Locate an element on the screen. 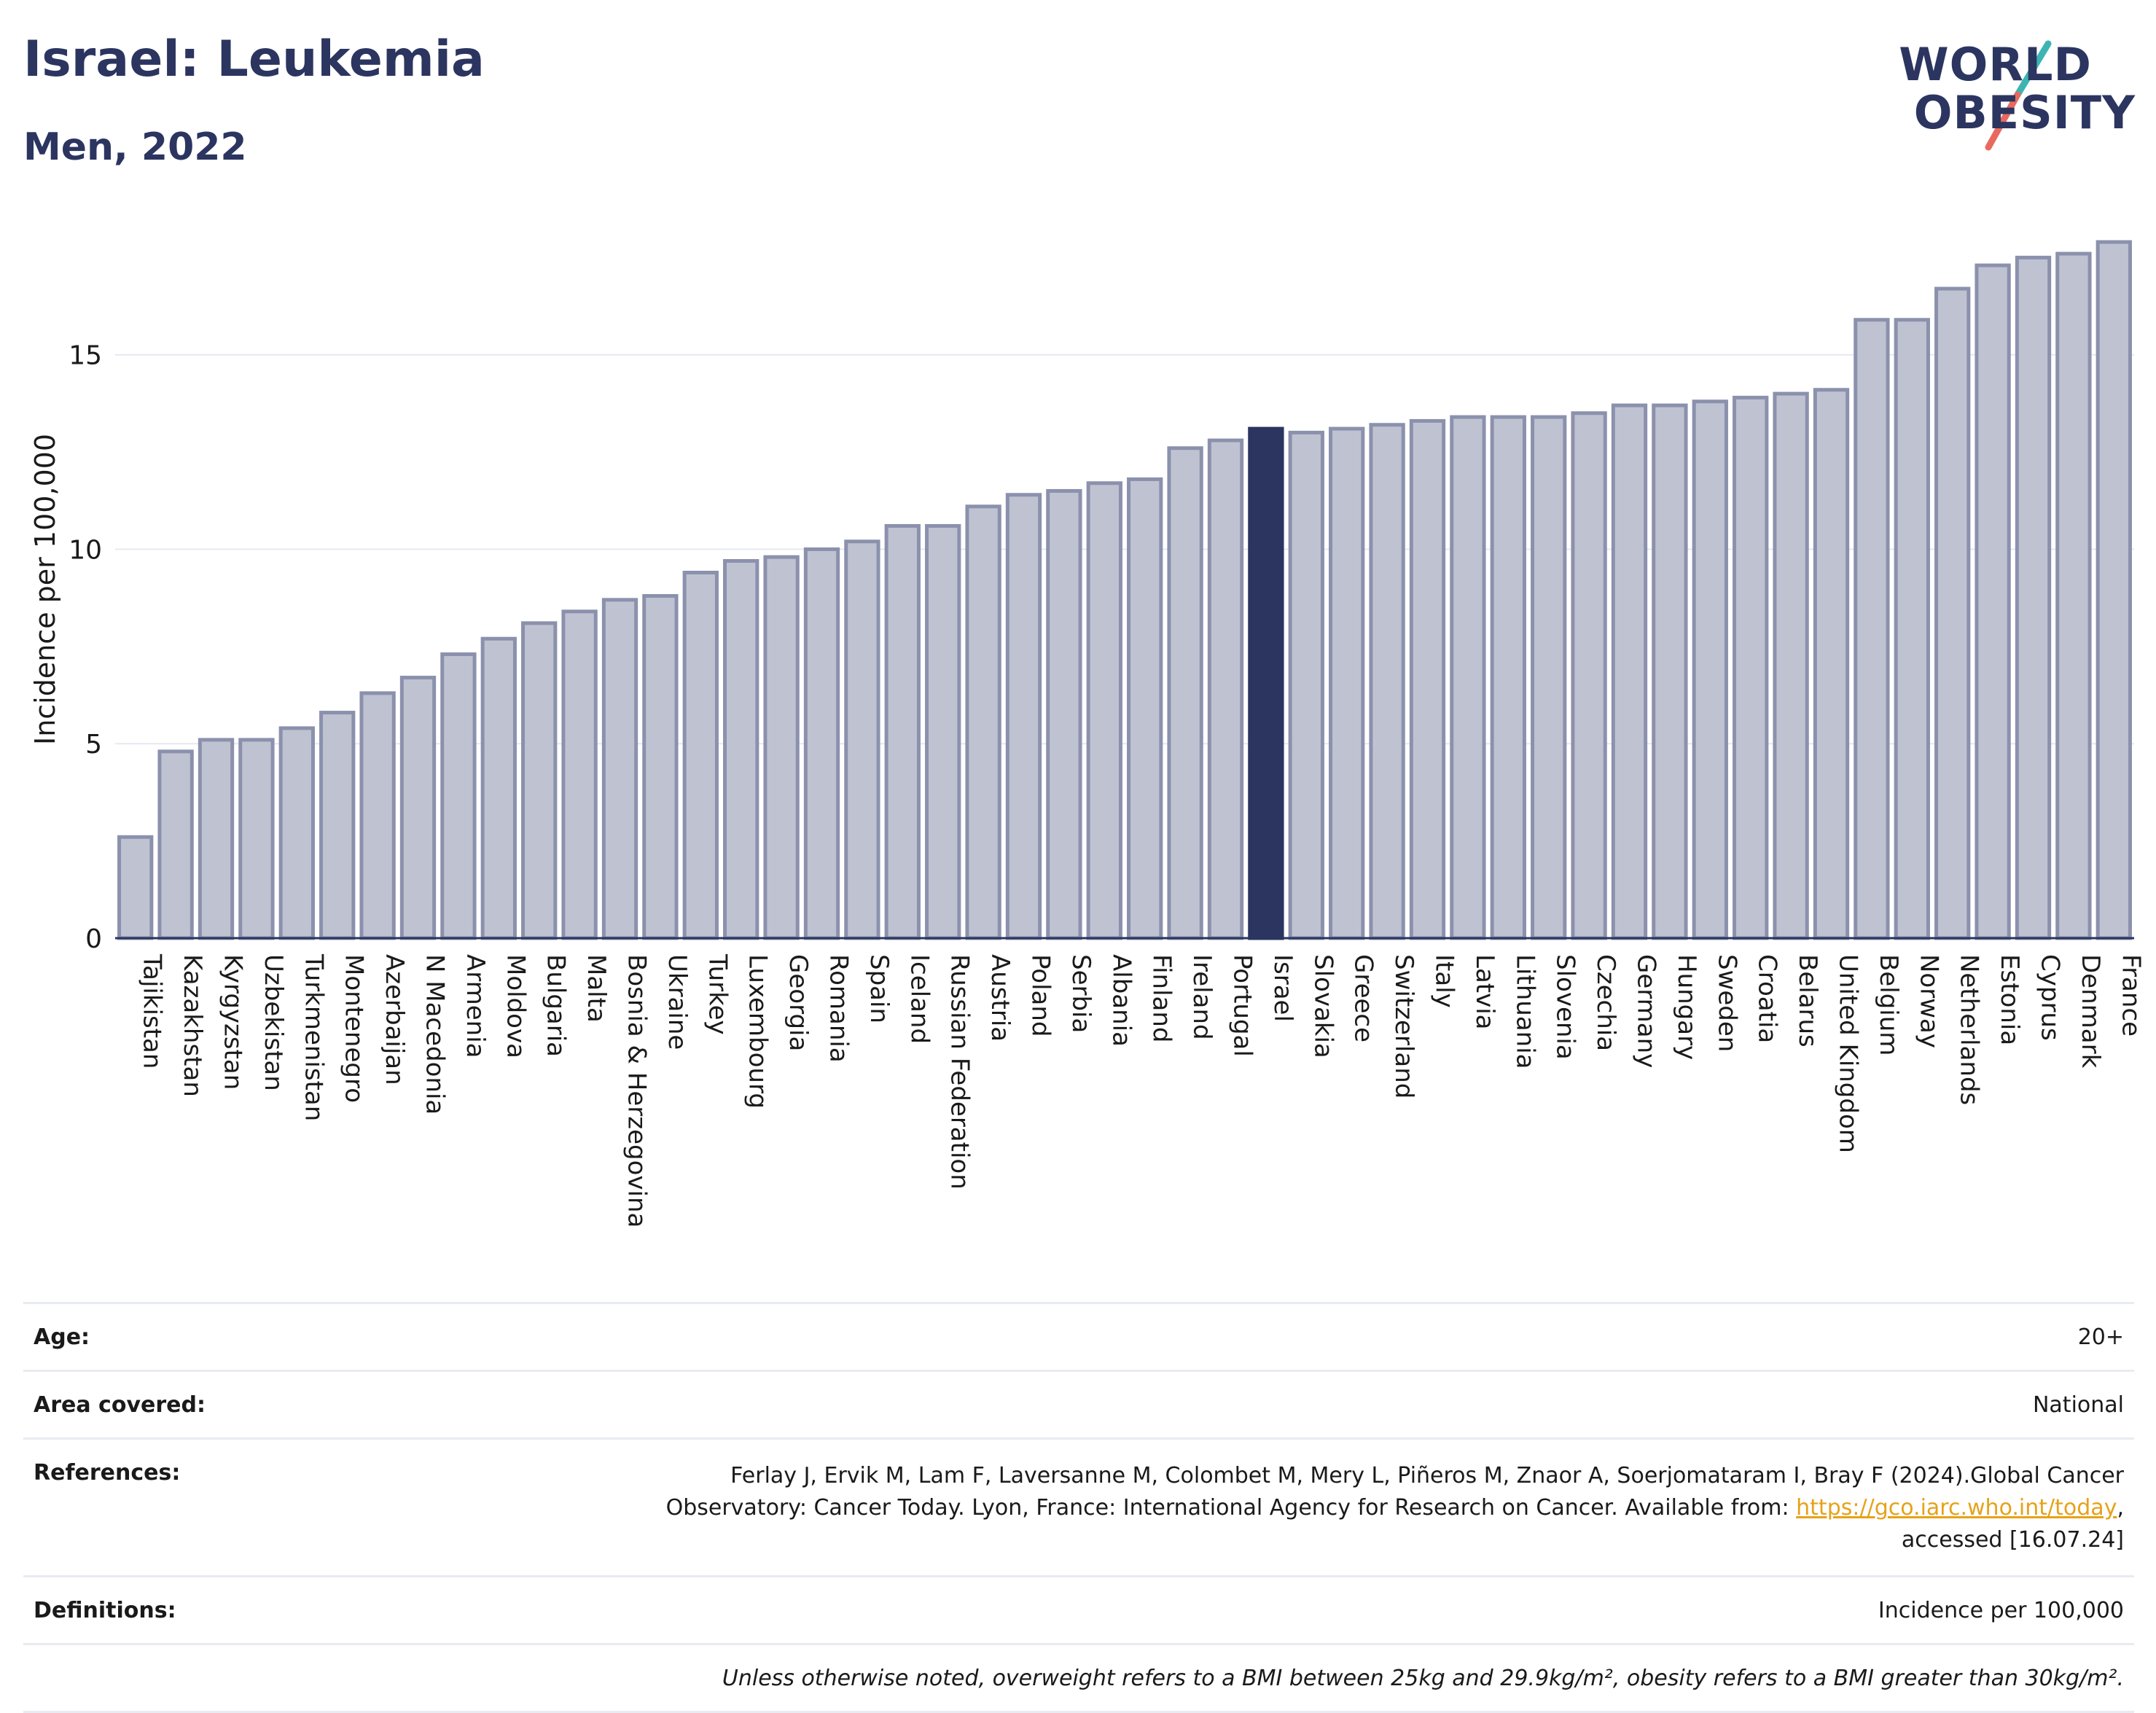  x-tick-label: Kazakhstan is located at coordinates (193, 1025).